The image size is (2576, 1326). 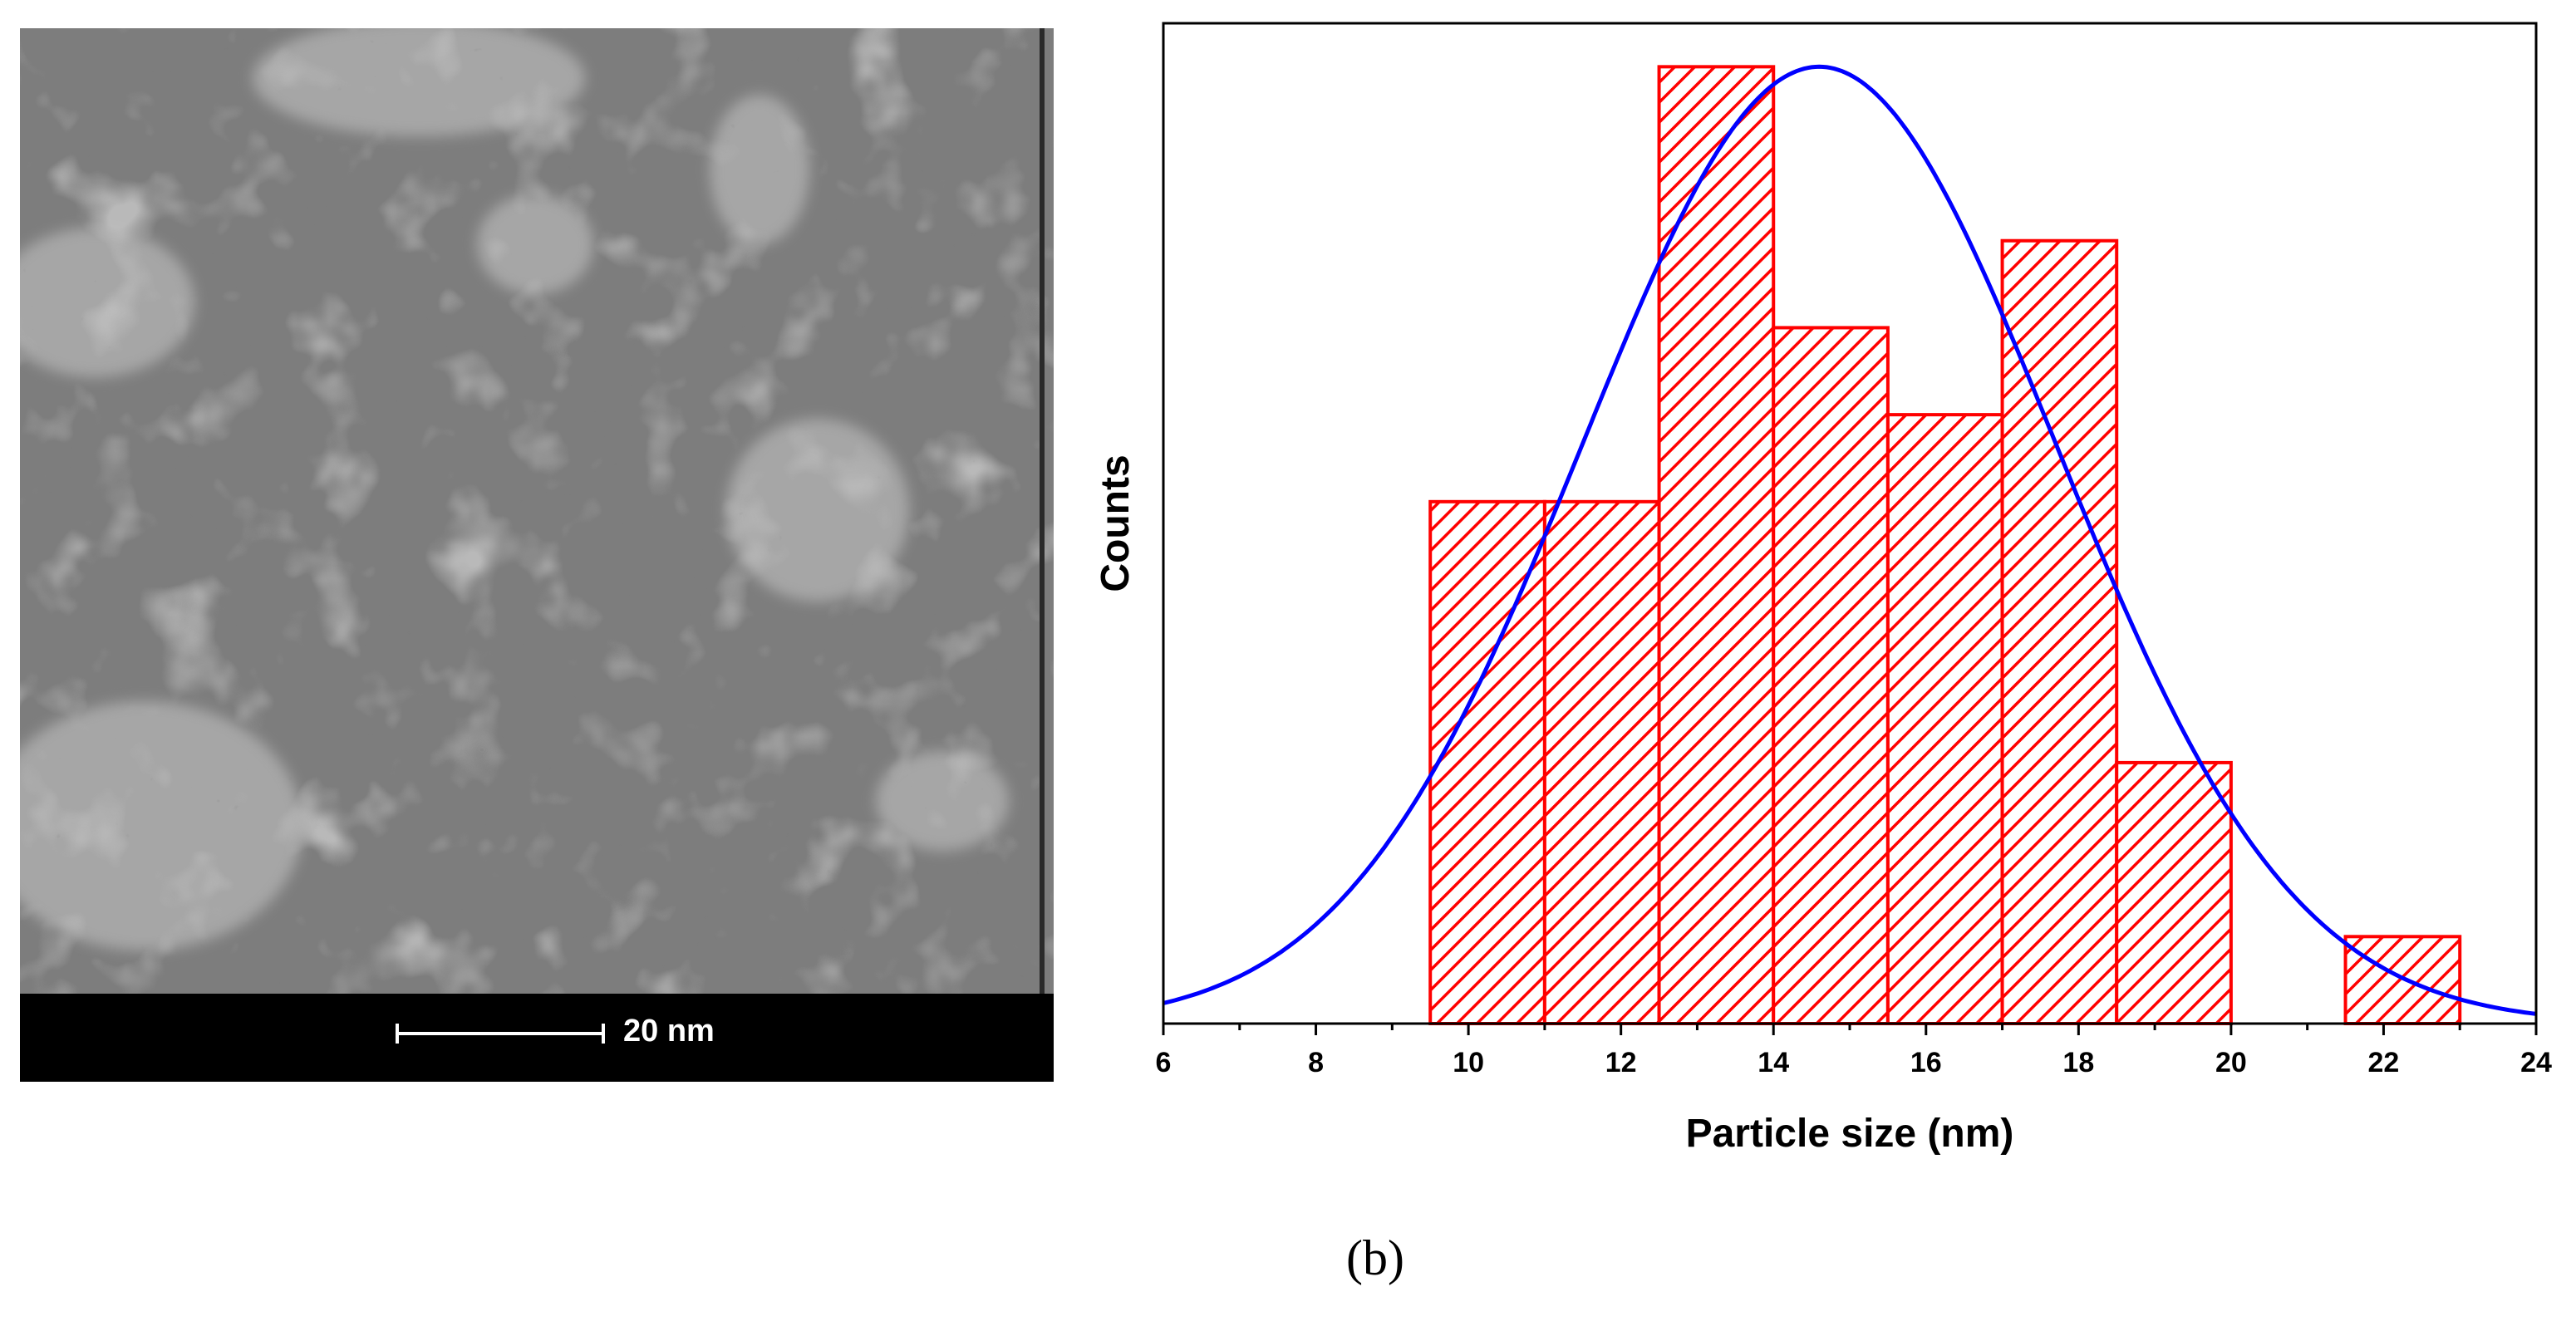 What do you see at coordinates (1850, 1134) in the screenshot?
I see `x-axis-title: Particle size (nm)` at bounding box center [1850, 1134].